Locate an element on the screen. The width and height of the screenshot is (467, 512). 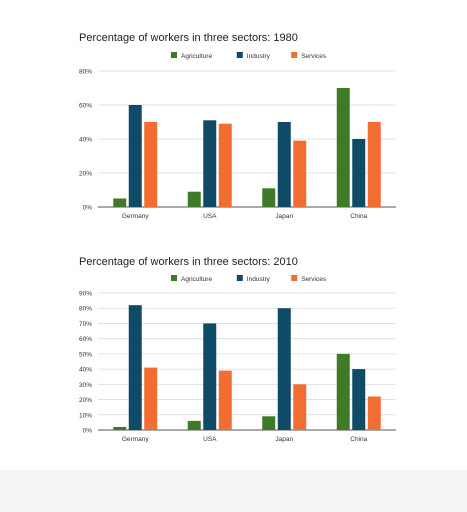
y-tick-label: 90% is located at coordinates (85, 294).